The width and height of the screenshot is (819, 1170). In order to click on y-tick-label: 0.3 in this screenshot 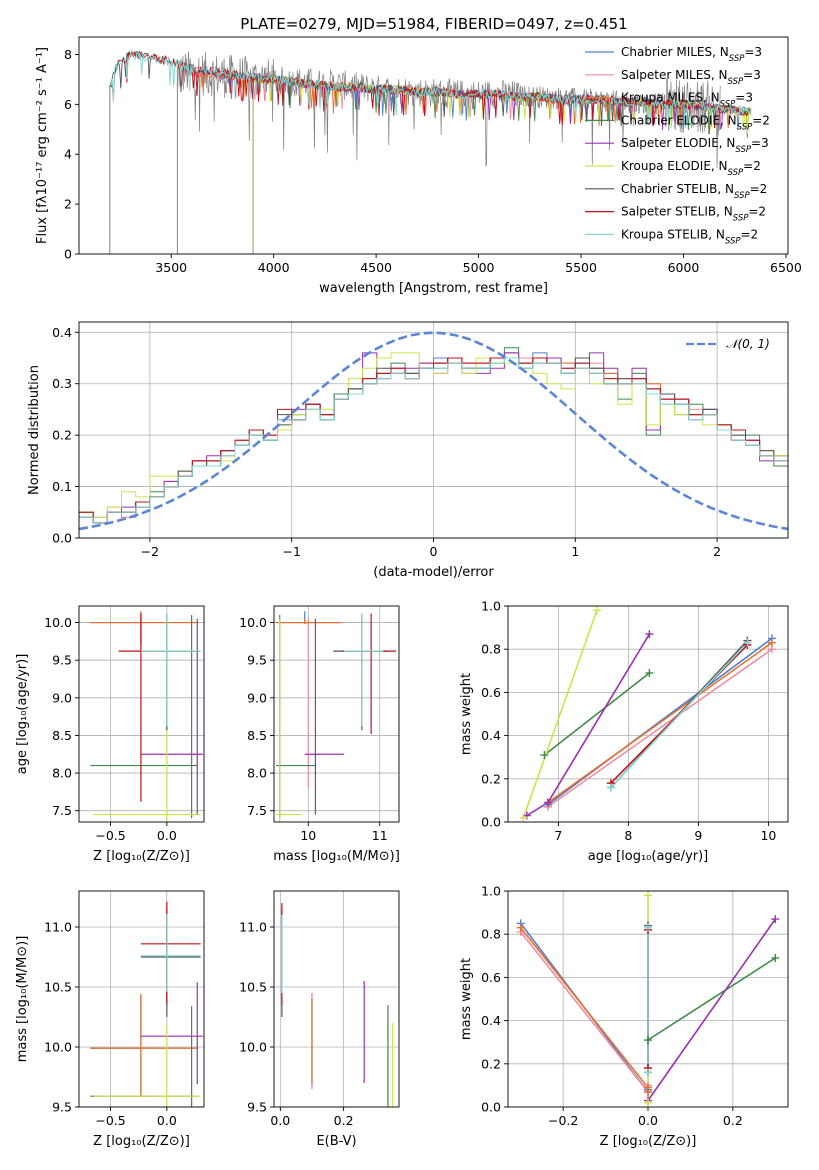, I will do `click(62, 383)`.